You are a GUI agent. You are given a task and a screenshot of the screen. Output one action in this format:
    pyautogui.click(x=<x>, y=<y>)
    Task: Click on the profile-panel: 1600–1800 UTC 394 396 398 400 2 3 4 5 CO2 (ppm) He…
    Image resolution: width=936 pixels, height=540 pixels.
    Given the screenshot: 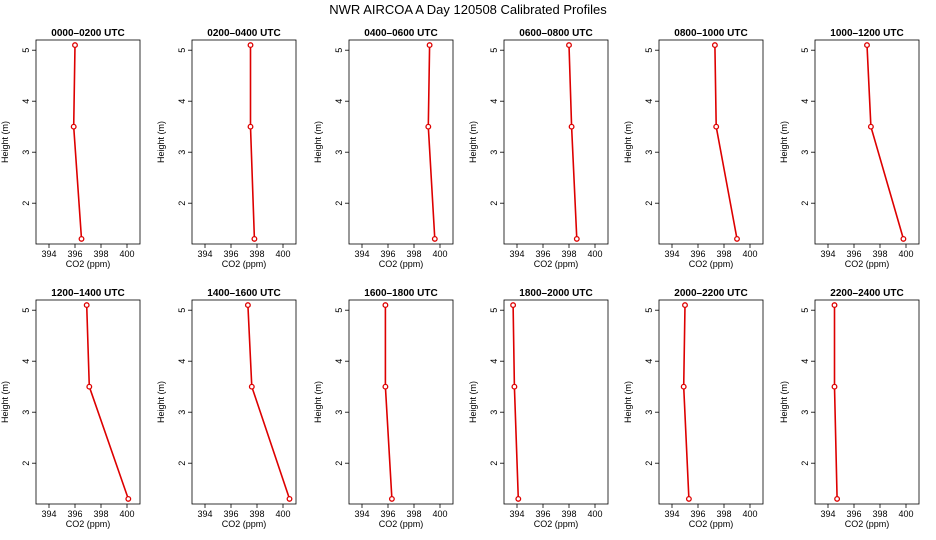 What is the action you would take?
    pyautogui.click(x=383, y=408)
    